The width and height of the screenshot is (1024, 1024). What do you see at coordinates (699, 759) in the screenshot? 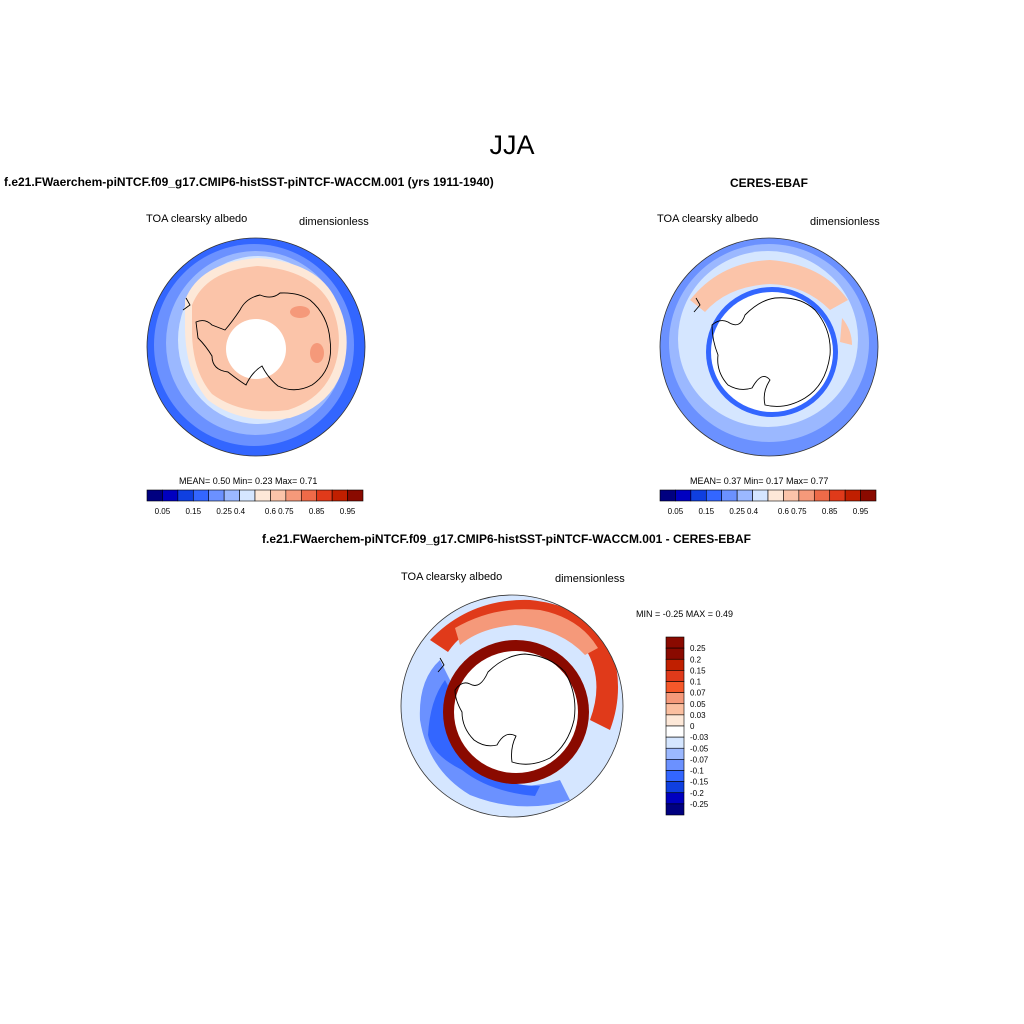
I see `colorbar-3-tick-label: -0.07` at bounding box center [699, 759].